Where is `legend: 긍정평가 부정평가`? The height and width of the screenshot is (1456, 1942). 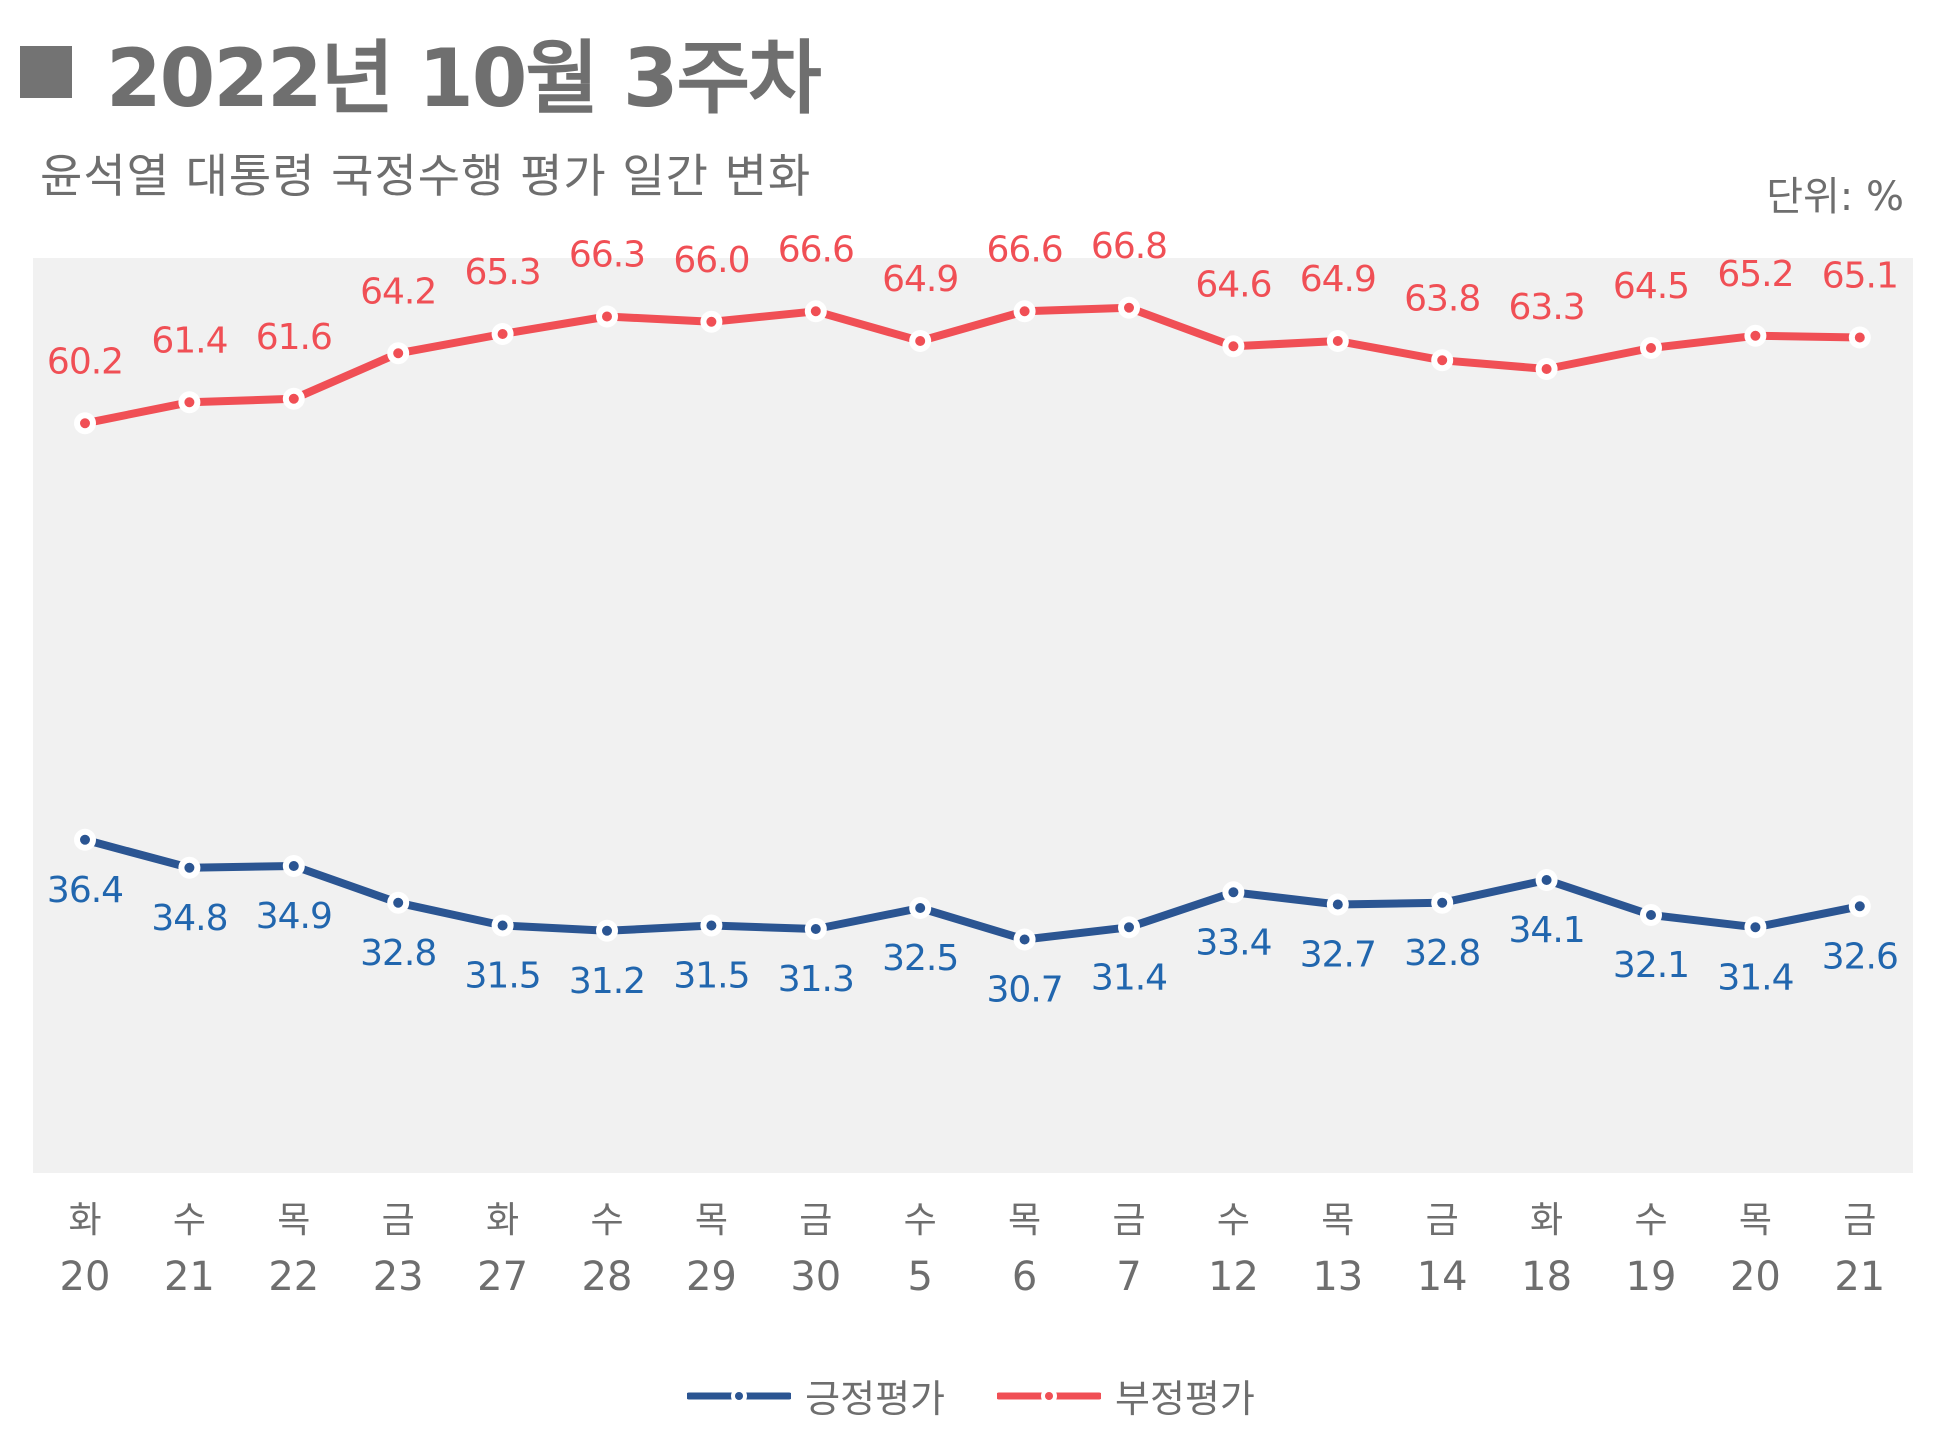
legend: 긍정평가 부정평가 is located at coordinates (971, 1395).